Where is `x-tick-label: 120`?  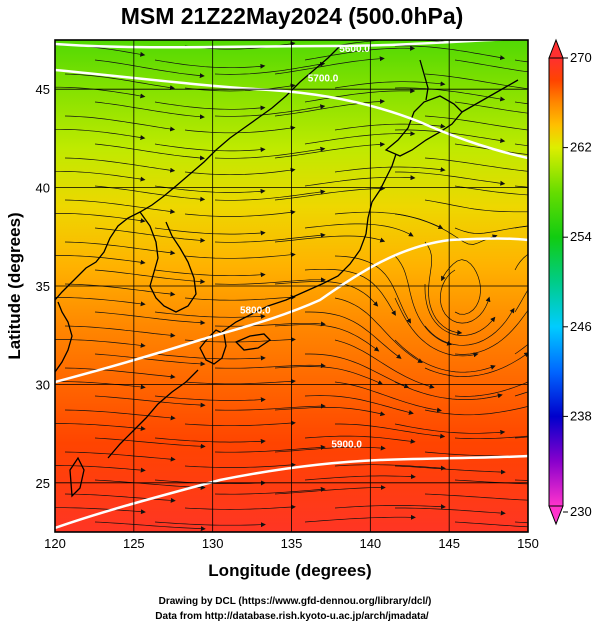
x-tick-label: 120 is located at coordinates (55, 543).